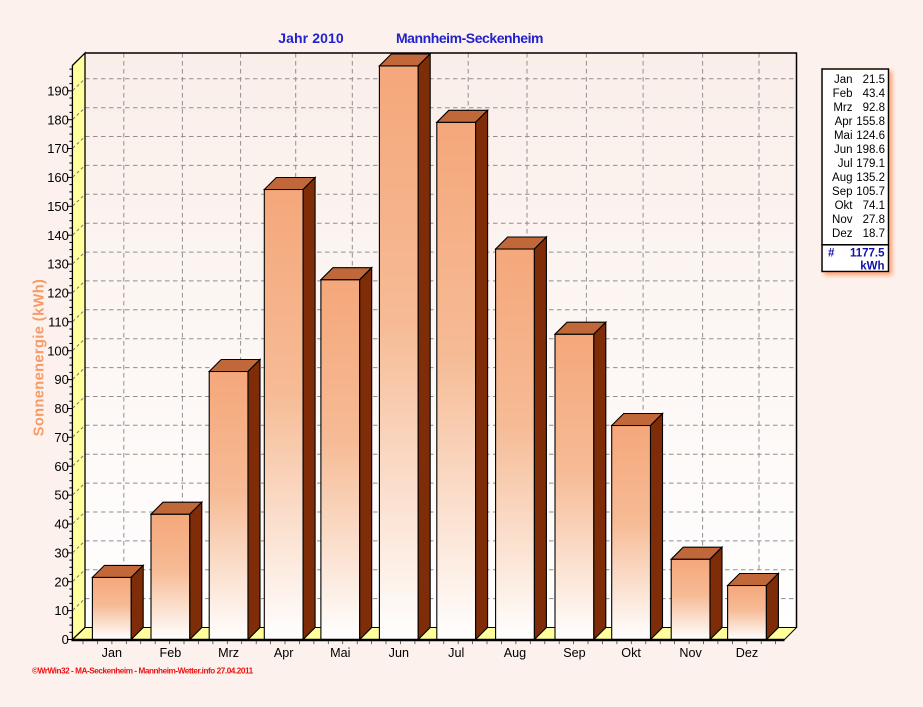  Describe the element at coordinates (61, 581) in the screenshot. I see `svg-text: 20` at that location.